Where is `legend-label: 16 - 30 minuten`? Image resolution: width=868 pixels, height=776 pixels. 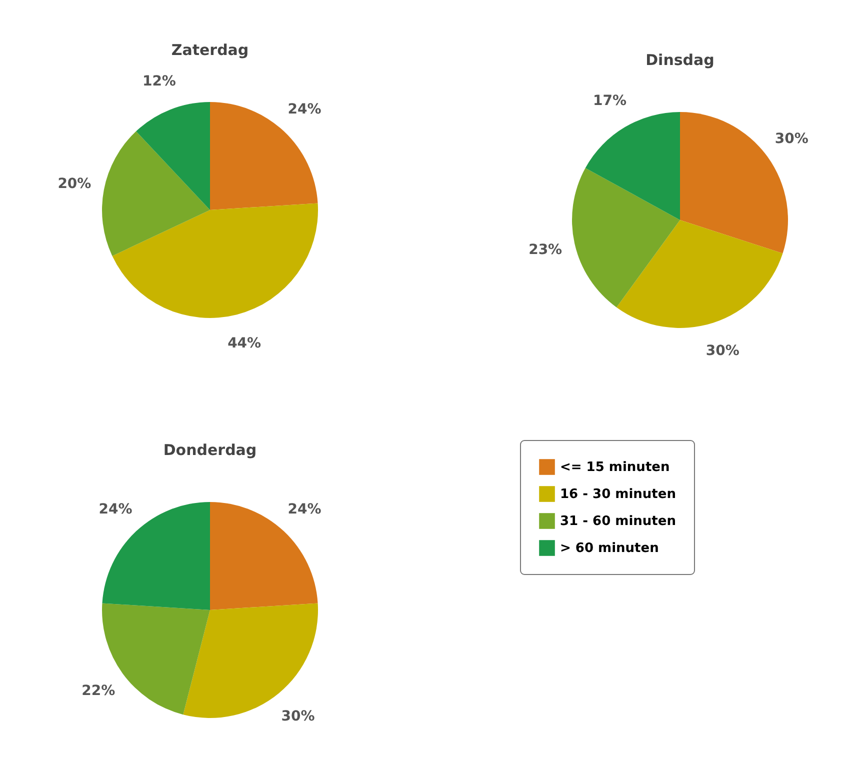
legend-label: 16 - 30 minuten is located at coordinates (618, 494).